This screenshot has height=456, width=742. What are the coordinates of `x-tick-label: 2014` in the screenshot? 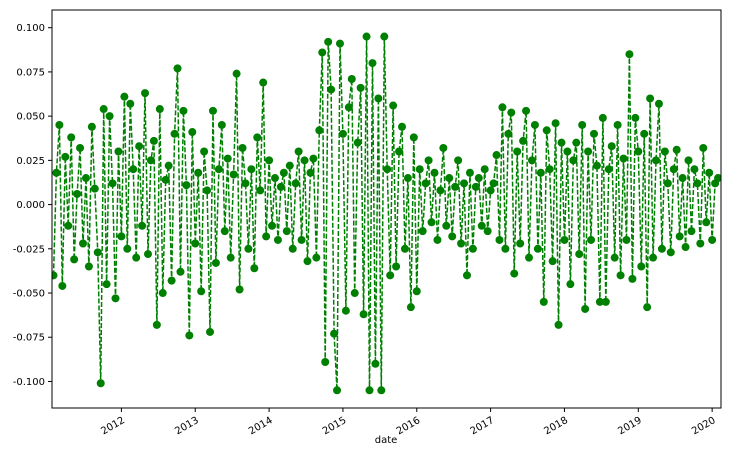 It's located at (261, 426).